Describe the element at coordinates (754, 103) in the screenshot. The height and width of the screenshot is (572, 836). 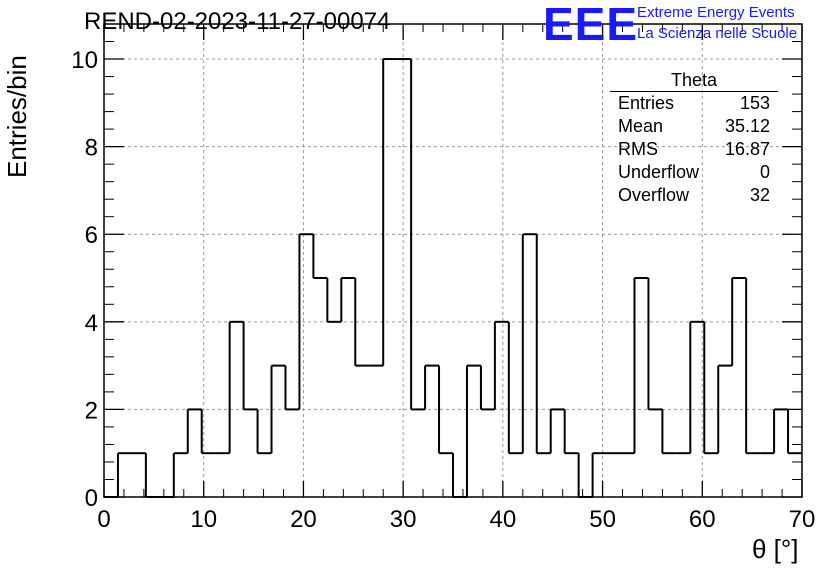
I see `stats-value: 153` at that location.